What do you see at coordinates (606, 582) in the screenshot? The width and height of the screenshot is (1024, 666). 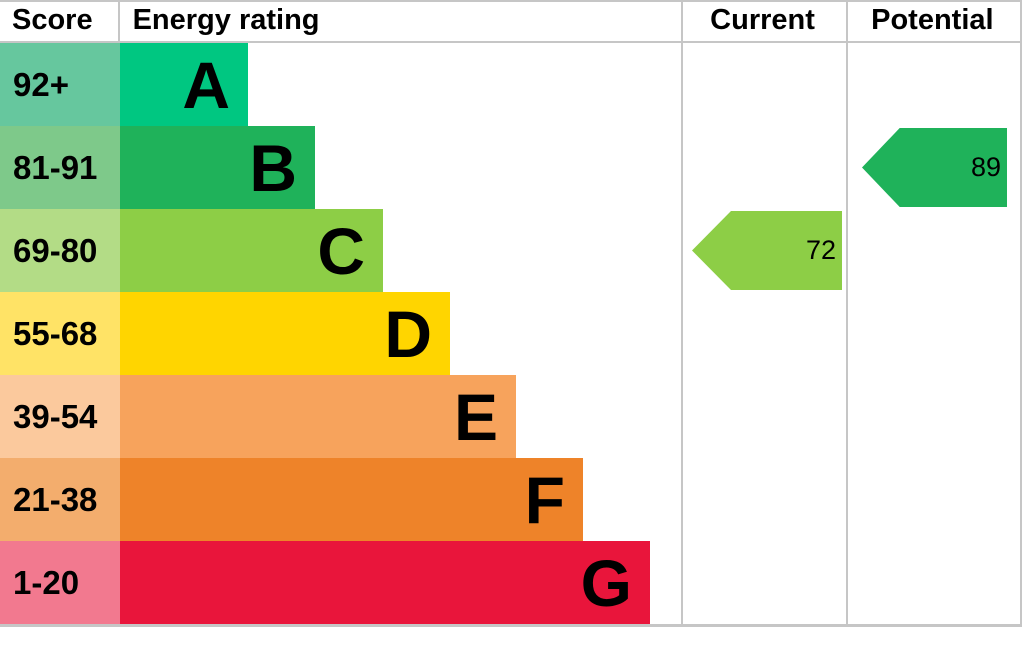 I see `rating-letter: G` at bounding box center [606, 582].